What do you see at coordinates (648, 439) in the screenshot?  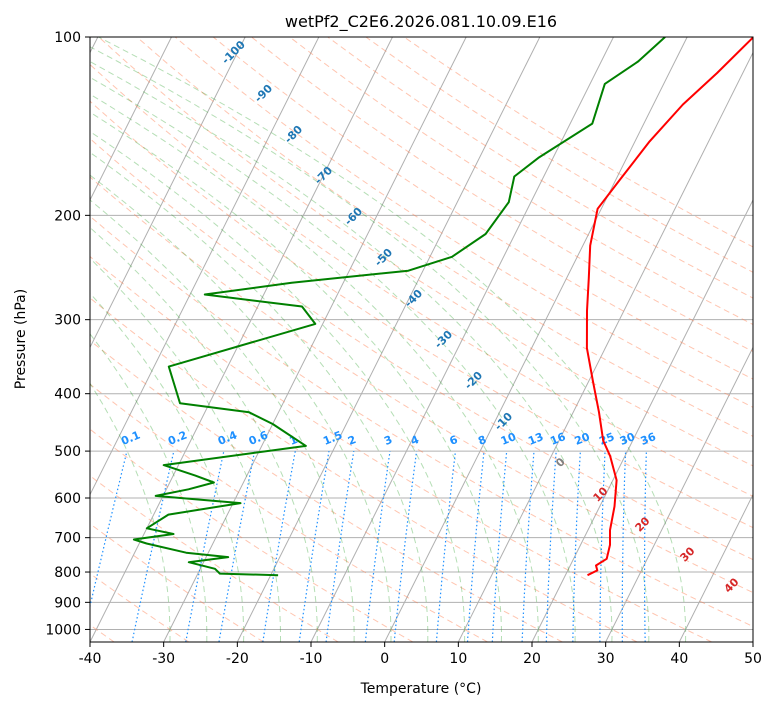 I see `mixing-ratio-label: 36` at bounding box center [648, 439].